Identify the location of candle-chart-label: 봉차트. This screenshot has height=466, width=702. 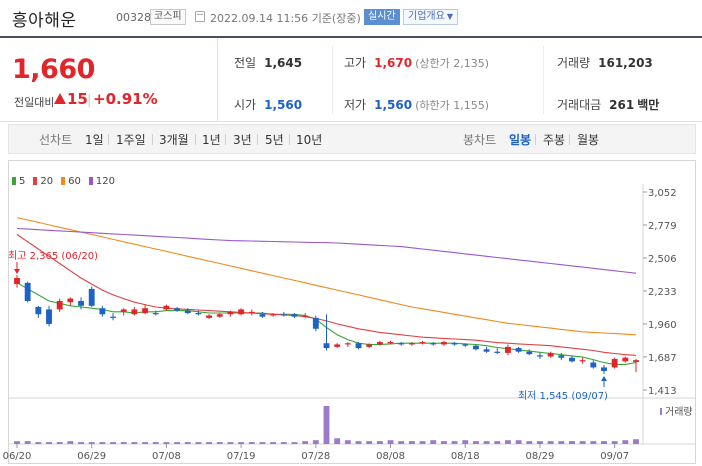
(480, 140).